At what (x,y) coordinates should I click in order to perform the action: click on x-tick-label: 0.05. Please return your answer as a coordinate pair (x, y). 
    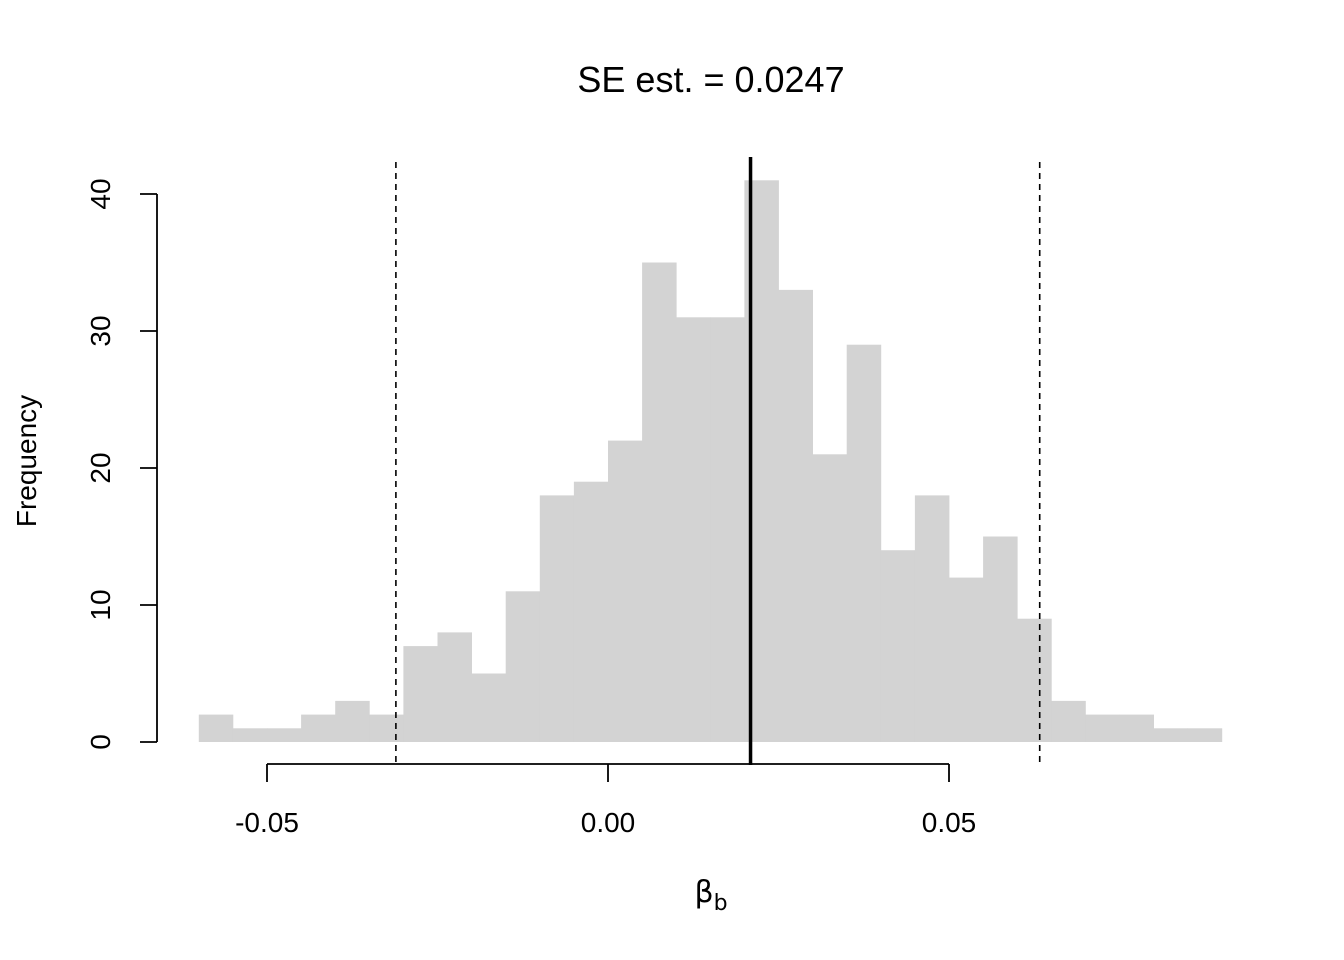
    Looking at the image, I should click on (949, 822).